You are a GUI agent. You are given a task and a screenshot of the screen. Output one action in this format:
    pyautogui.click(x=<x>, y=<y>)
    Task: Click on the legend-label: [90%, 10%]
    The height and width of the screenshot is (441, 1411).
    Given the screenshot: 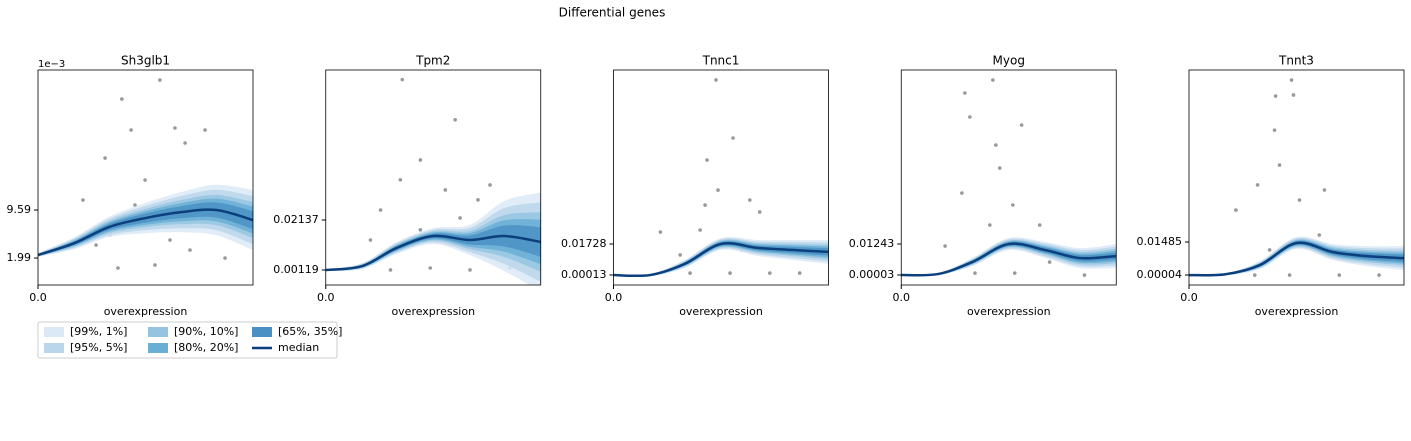 What is the action you would take?
    pyautogui.click(x=206, y=331)
    